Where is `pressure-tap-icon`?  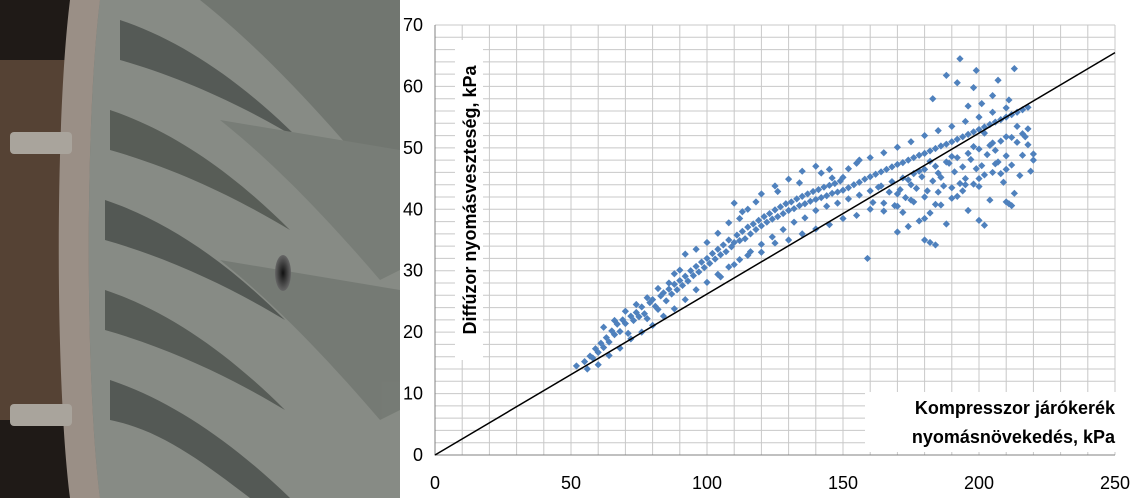 pressure-tap-icon is located at coordinates (283, 273).